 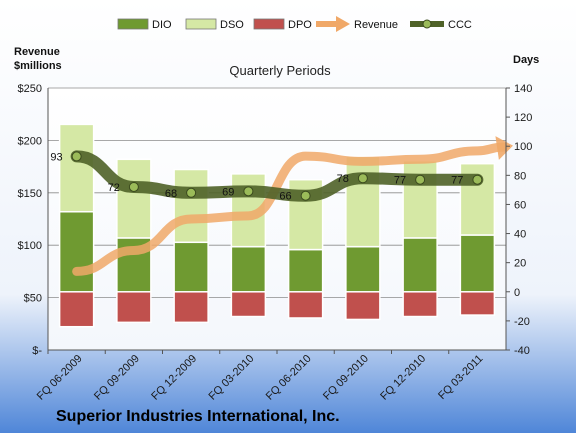 What do you see at coordinates (520, 264) in the screenshot?
I see `right-tick-label: 20` at bounding box center [520, 264].